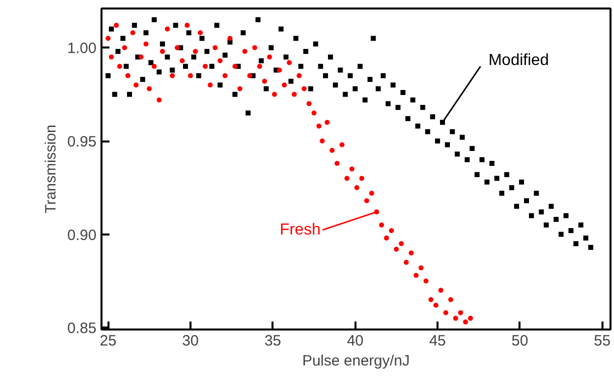 This screenshot has height=387, width=614. Describe the element at coordinates (437, 341) in the screenshot. I see `x-tick-label: 45` at that location.